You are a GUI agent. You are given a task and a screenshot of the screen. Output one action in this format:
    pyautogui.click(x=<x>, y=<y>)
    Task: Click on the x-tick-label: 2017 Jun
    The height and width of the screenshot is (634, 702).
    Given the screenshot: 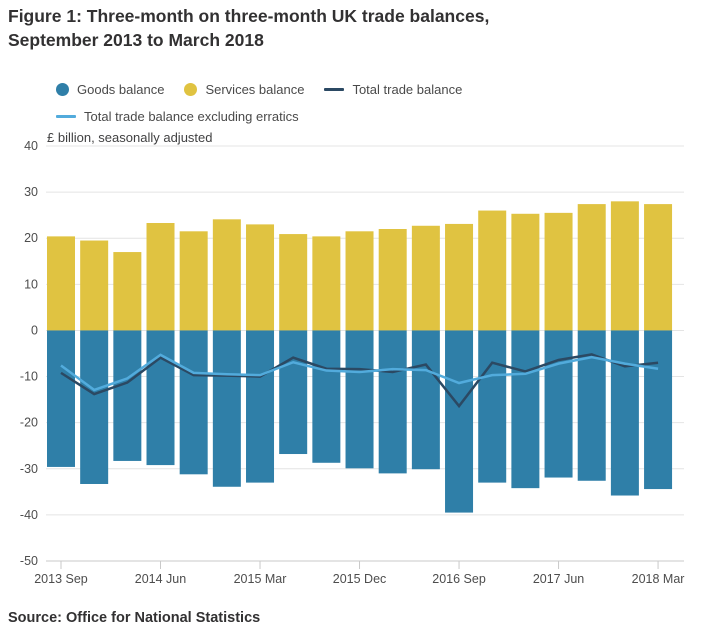 What is the action you would take?
    pyautogui.click(x=558, y=579)
    